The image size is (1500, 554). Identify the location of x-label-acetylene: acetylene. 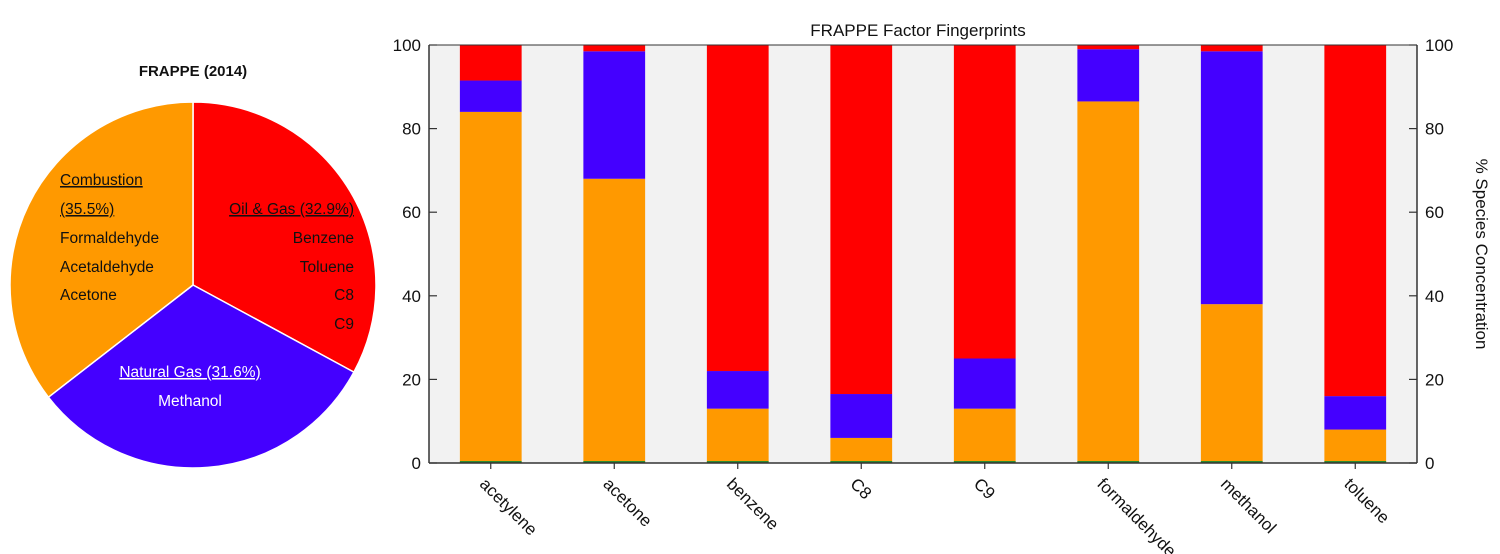
(508, 506).